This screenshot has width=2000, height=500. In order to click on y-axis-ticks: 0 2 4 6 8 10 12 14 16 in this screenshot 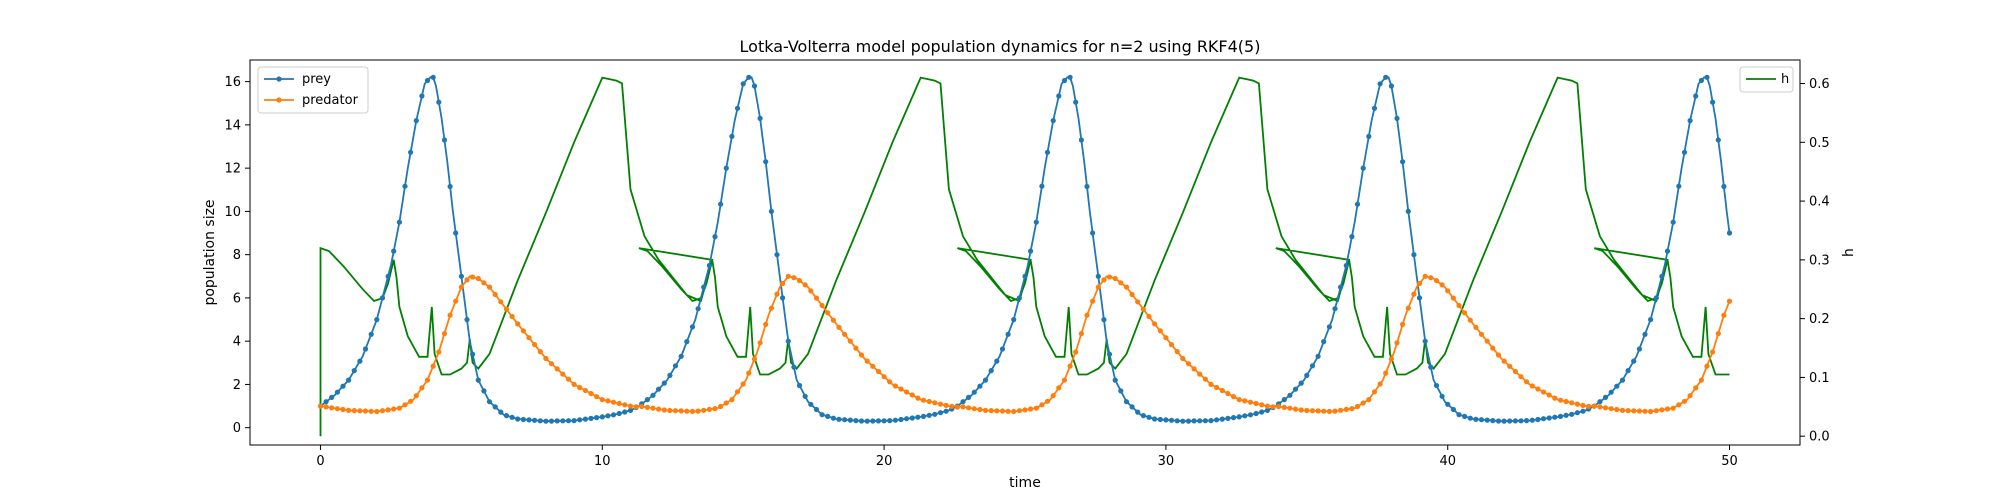, I will do `click(237, 255)`.